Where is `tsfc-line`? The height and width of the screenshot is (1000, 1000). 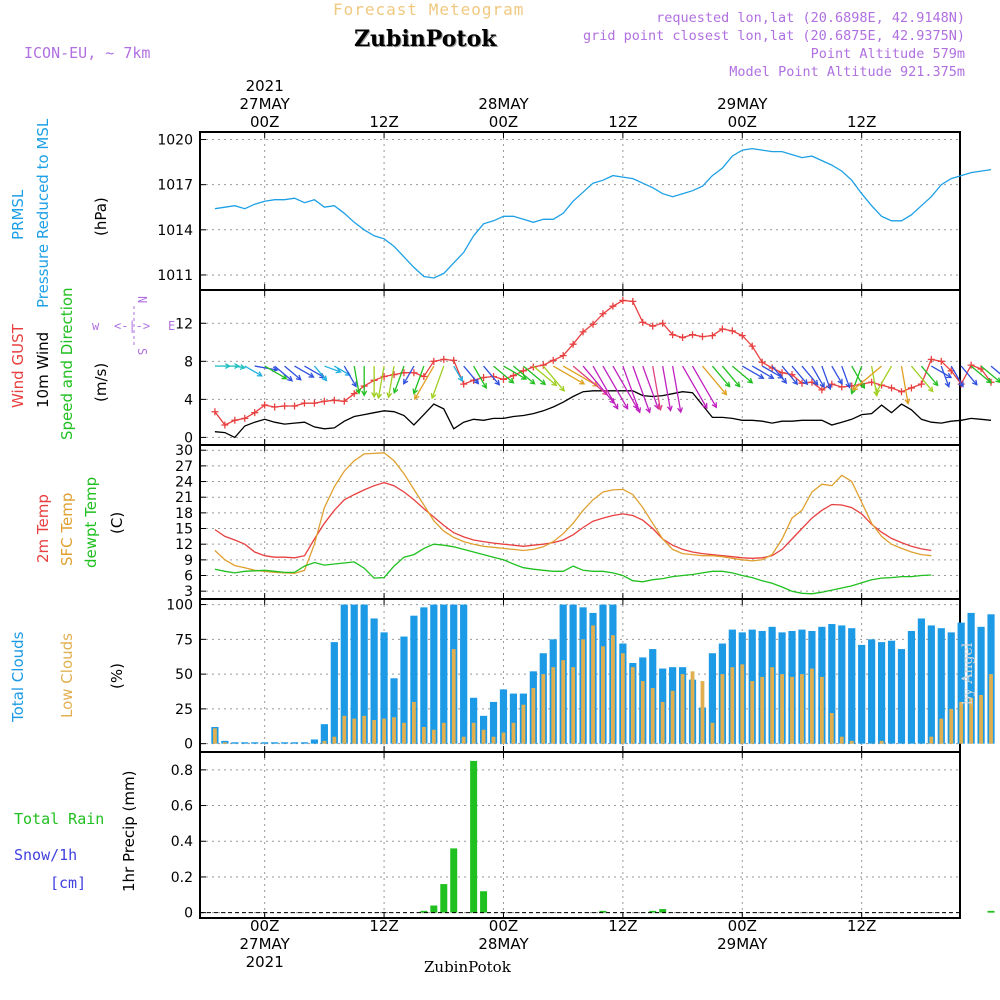
tsfc-line is located at coordinates (573, 513).